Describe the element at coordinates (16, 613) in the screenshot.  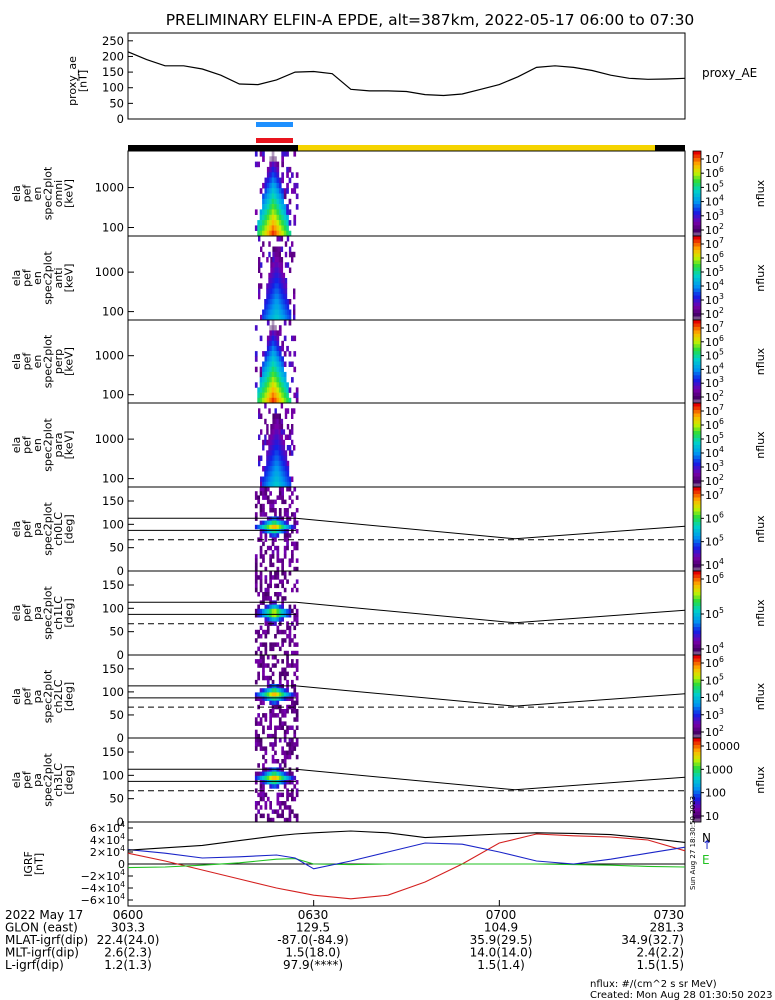
I see `ylabel-line: ela` at that location.